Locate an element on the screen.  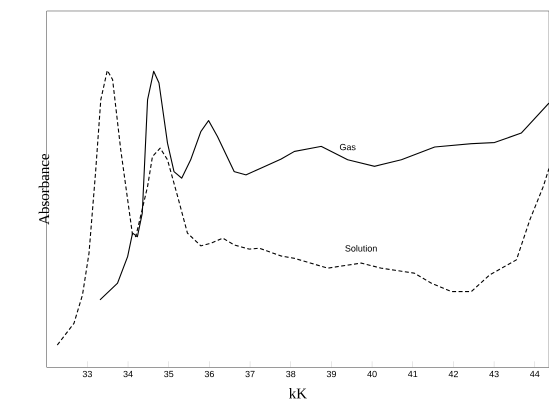
x-tick-label: 42 is located at coordinates (453, 374).